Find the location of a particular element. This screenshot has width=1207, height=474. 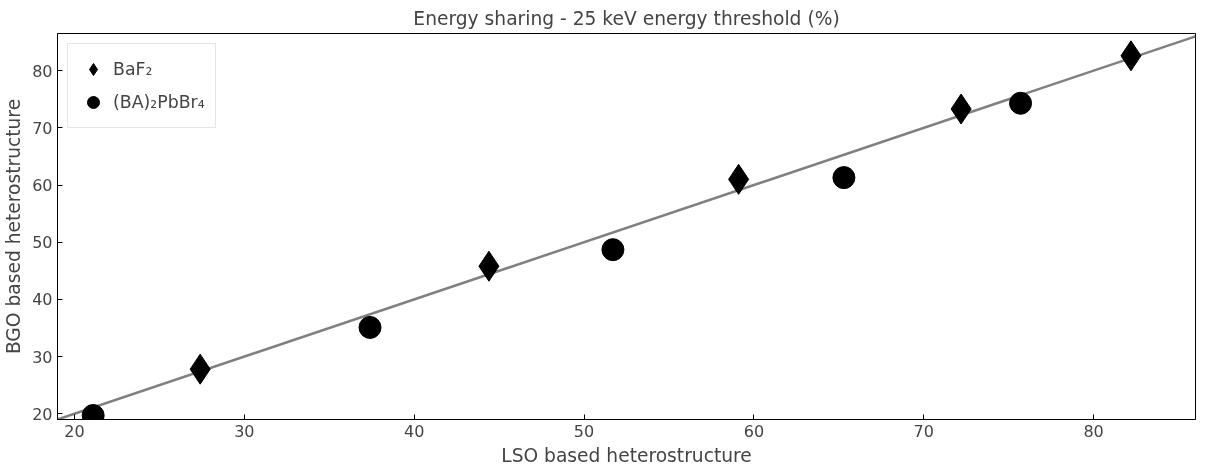

y-tick-label: 30 is located at coordinates (42, 357).